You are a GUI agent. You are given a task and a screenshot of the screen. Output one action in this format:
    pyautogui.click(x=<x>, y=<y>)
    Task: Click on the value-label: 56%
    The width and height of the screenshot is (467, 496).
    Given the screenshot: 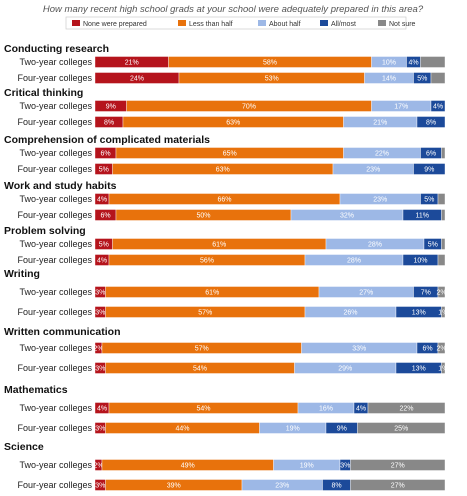 What is the action you would take?
    pyautogui.click(x=207, y=261)
    